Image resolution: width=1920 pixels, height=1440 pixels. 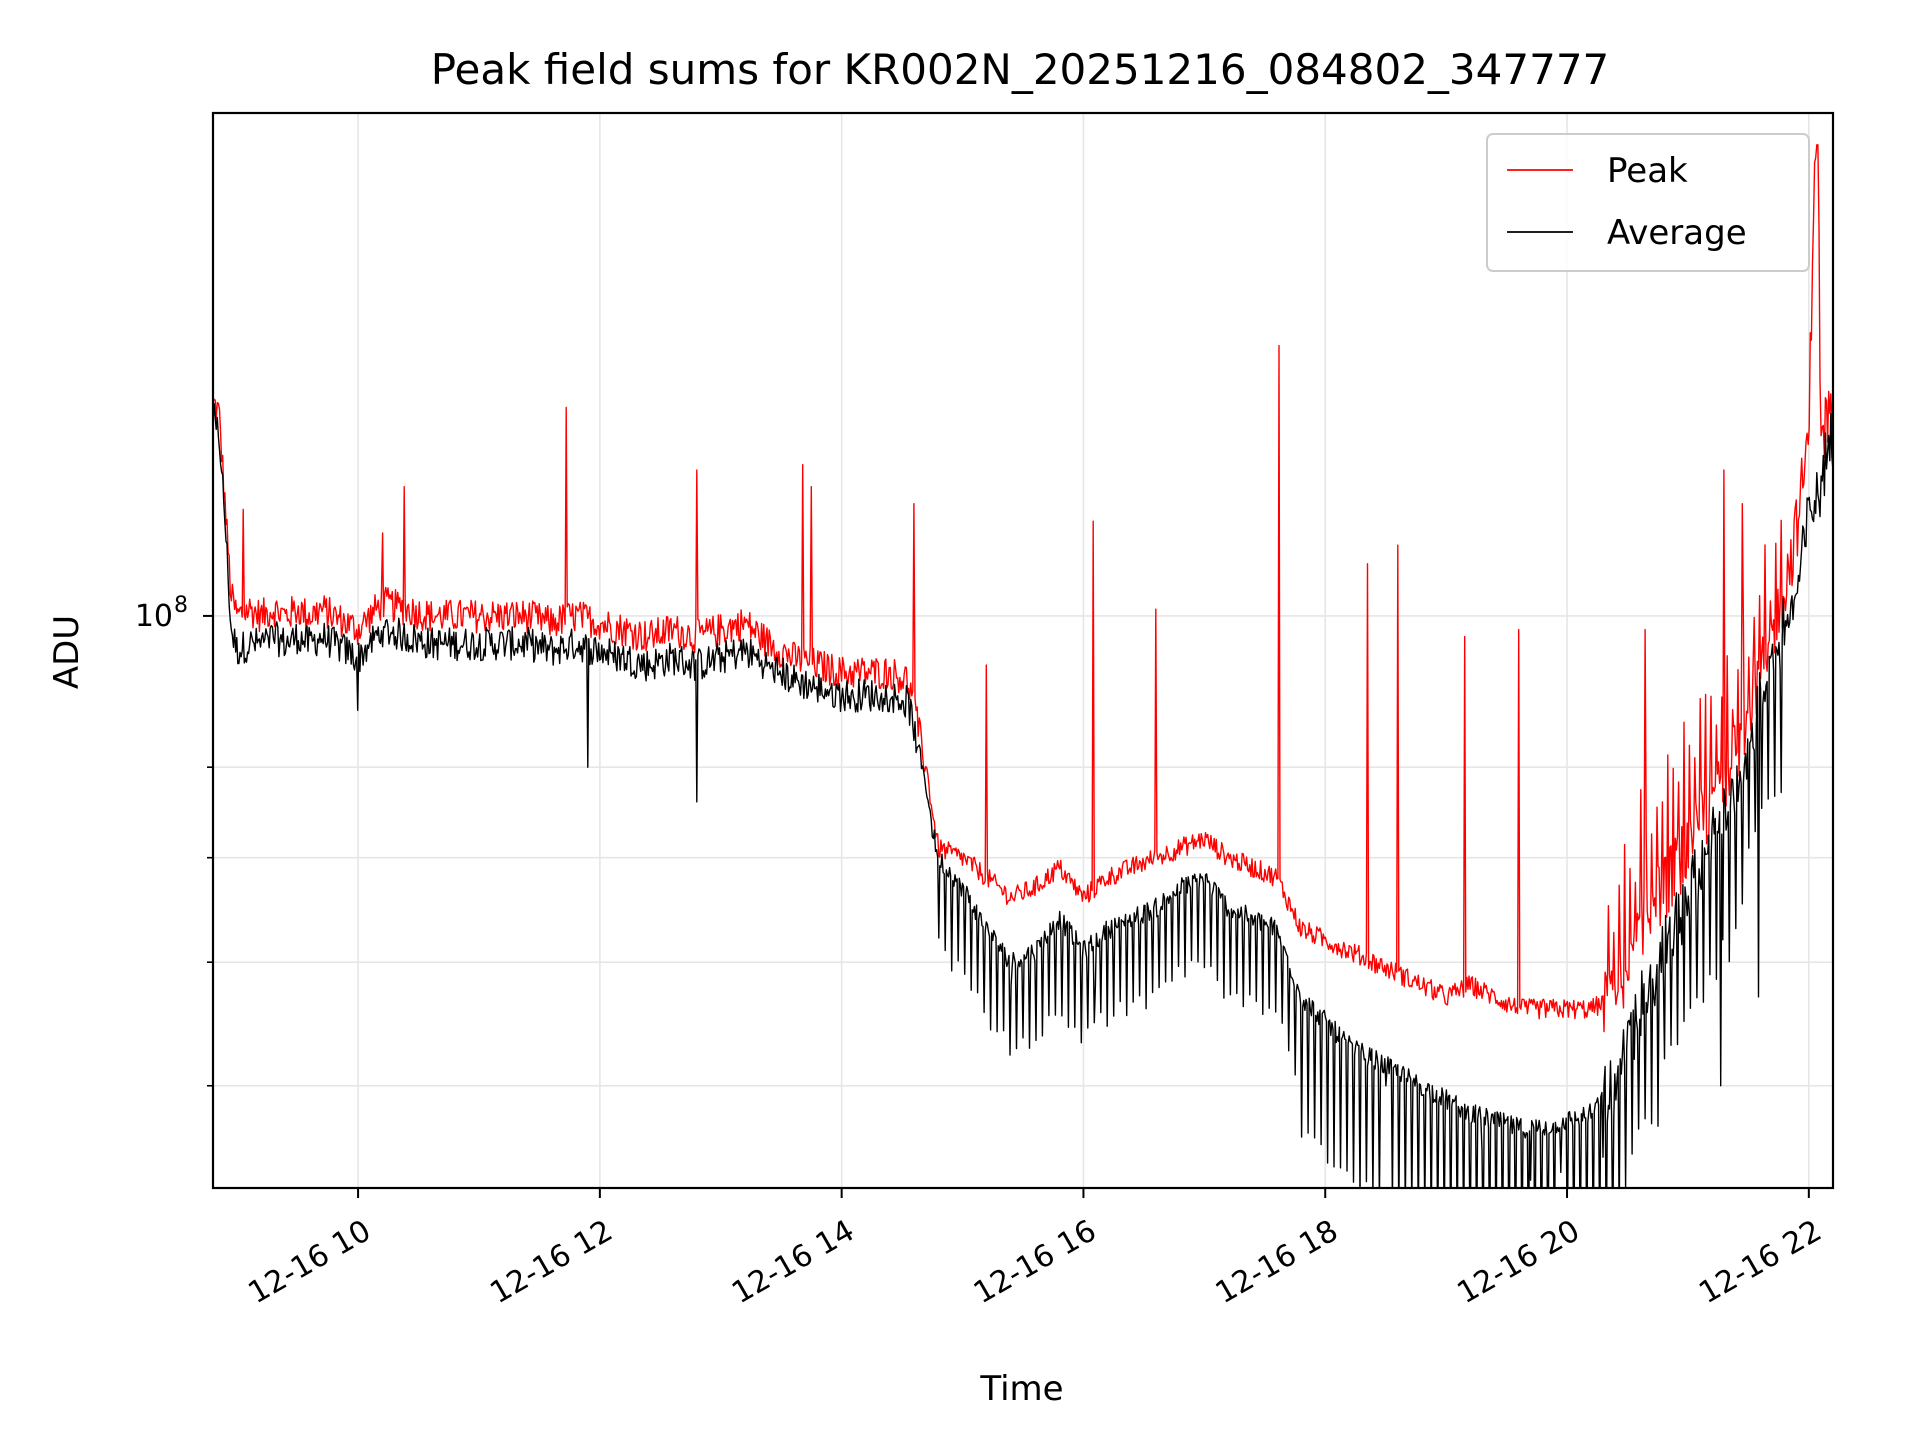 What do you see at coordinates (181, 605) in the screenshot?
I see `y-tick-exponent: 8` at bounding box center [181, 605].